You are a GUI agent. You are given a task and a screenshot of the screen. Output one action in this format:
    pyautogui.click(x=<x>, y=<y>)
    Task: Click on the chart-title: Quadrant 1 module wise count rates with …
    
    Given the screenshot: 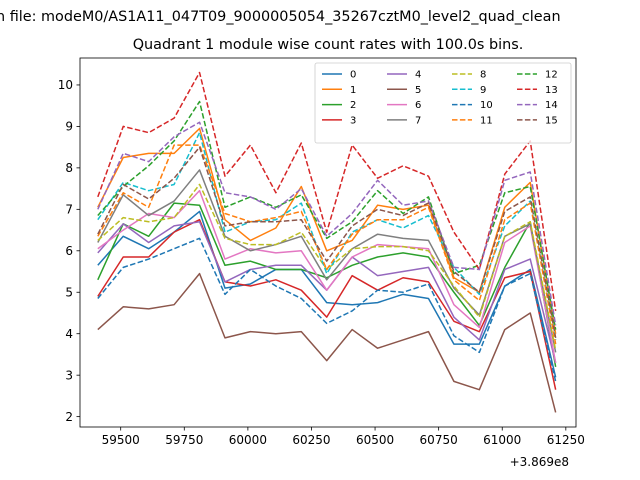 What is the action you would take?
    pyautogui.click(x=328, y=45)
    